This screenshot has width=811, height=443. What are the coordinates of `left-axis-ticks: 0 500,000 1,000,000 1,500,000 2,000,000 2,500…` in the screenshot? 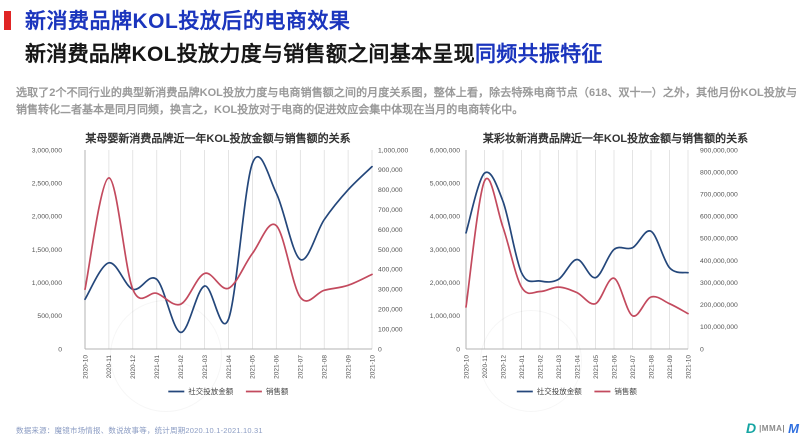 It's located at (47, 250).